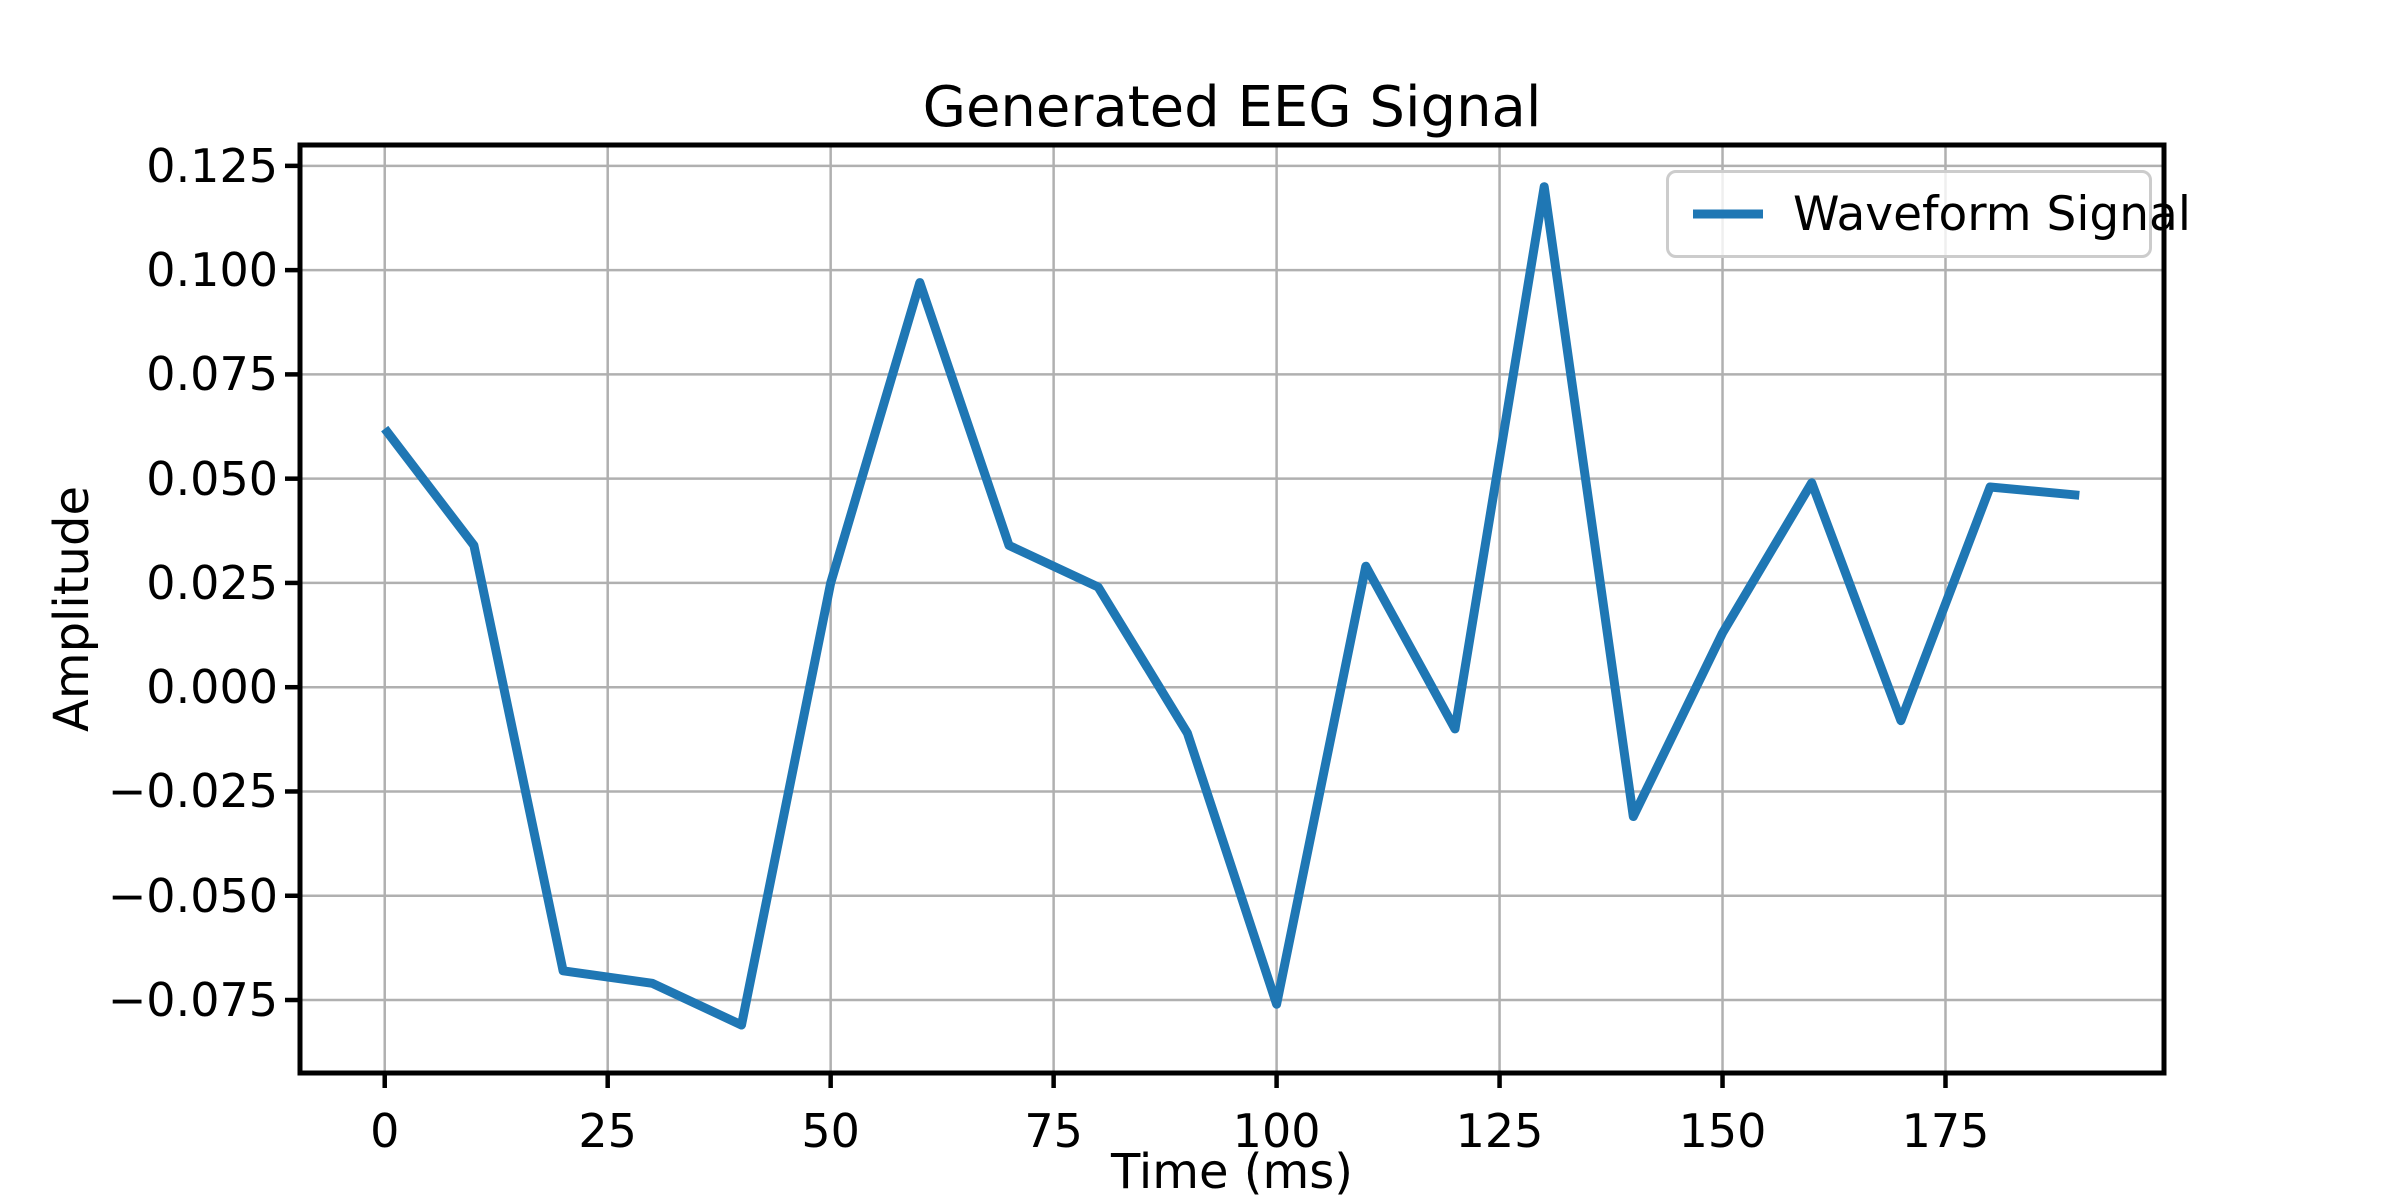 Image resolution: width=2400 pixels, height=1200 pixels. What do you see at coordinates (1728, 214) in the screenshot?
I see `legend-line-sample` at bounding box center [1728, 214].